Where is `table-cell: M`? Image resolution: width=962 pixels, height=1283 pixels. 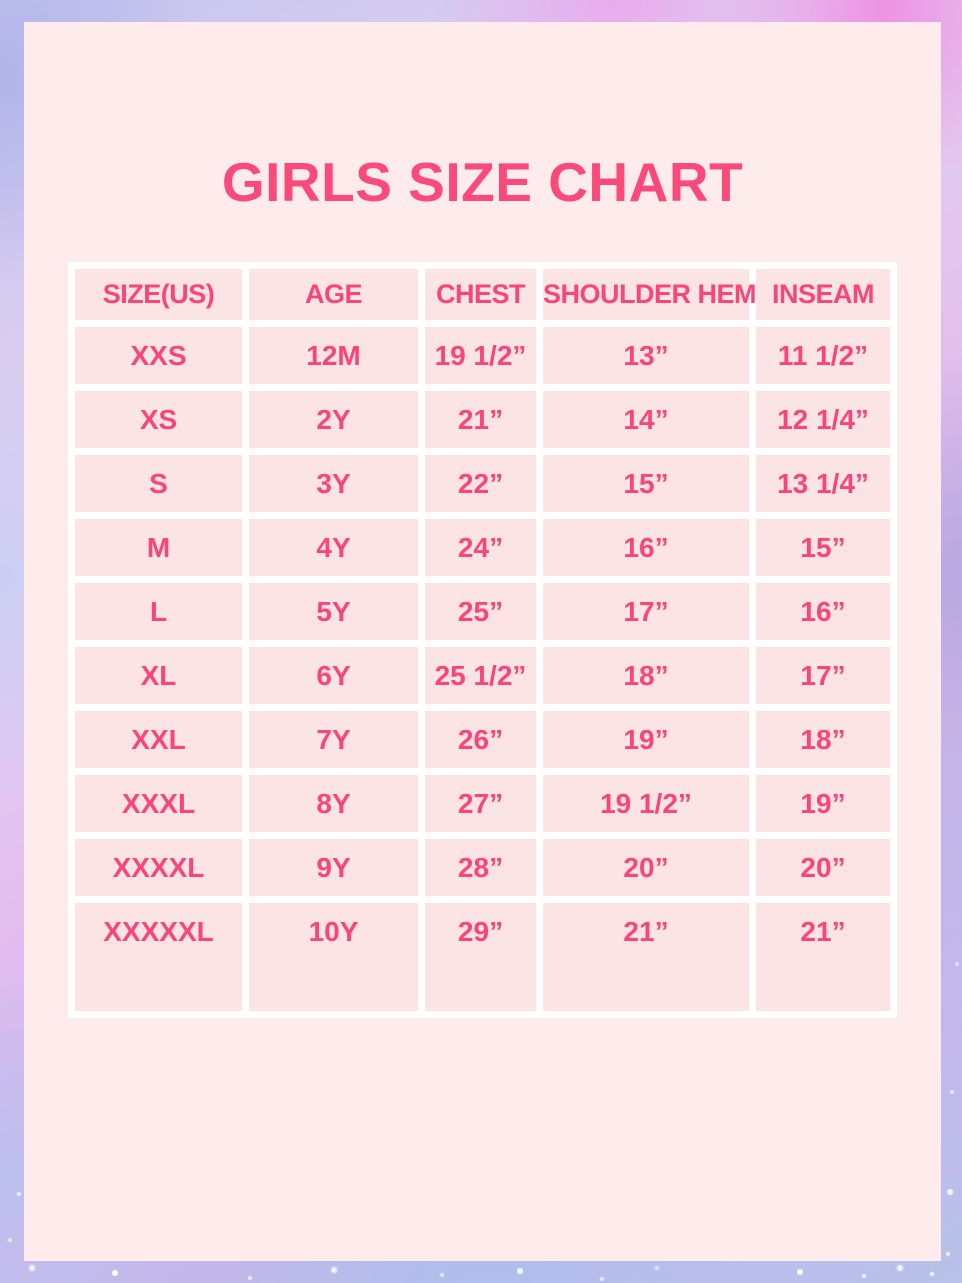
table-cell: M is located at coordinates (158, 547).